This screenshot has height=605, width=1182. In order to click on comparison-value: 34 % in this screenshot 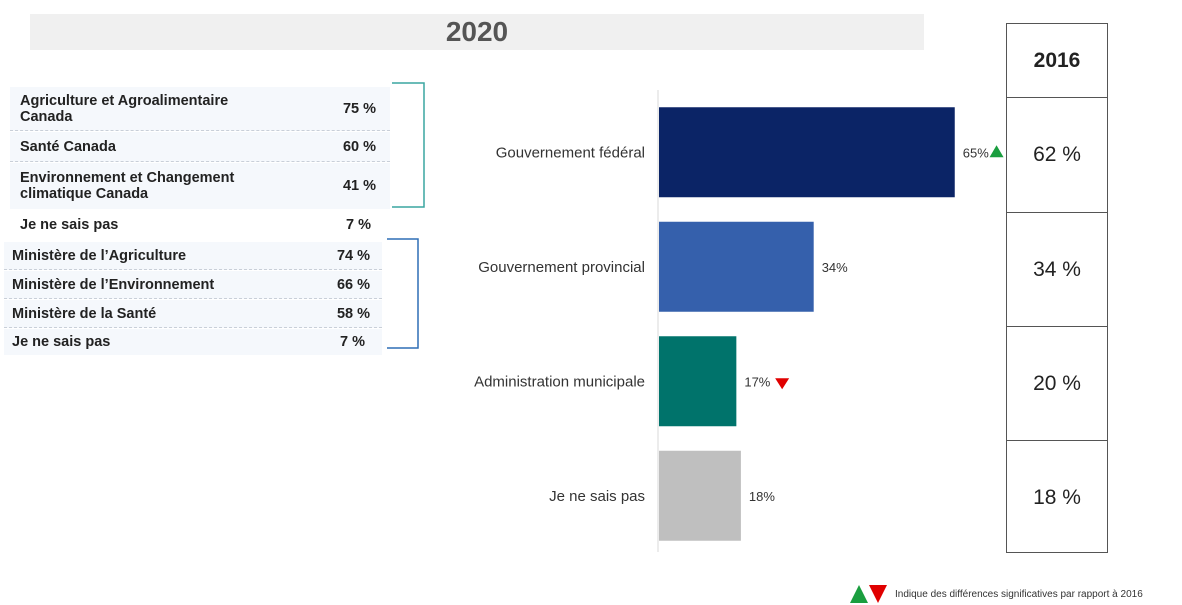, I will do `click(1057, 269)`.